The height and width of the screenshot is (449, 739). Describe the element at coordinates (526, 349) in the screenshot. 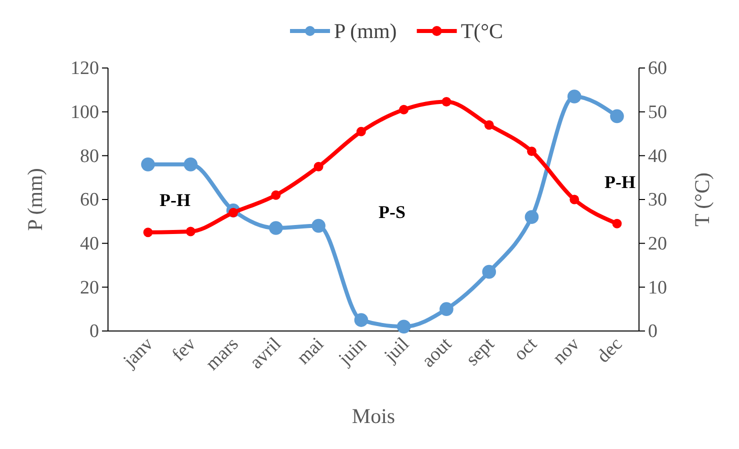

I see `x-tick-label: oct` at that location.